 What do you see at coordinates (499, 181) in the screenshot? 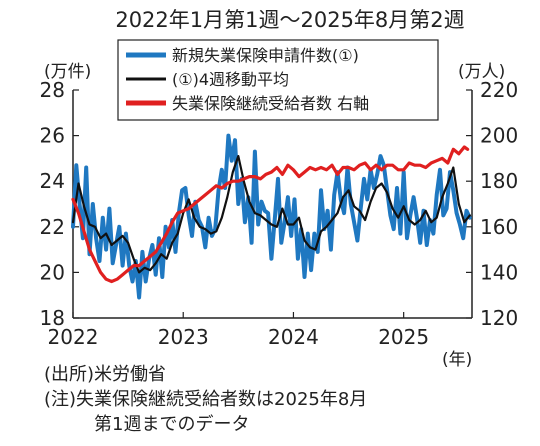
I see `right-tick-label: 180` at bounding box center [499, 181].